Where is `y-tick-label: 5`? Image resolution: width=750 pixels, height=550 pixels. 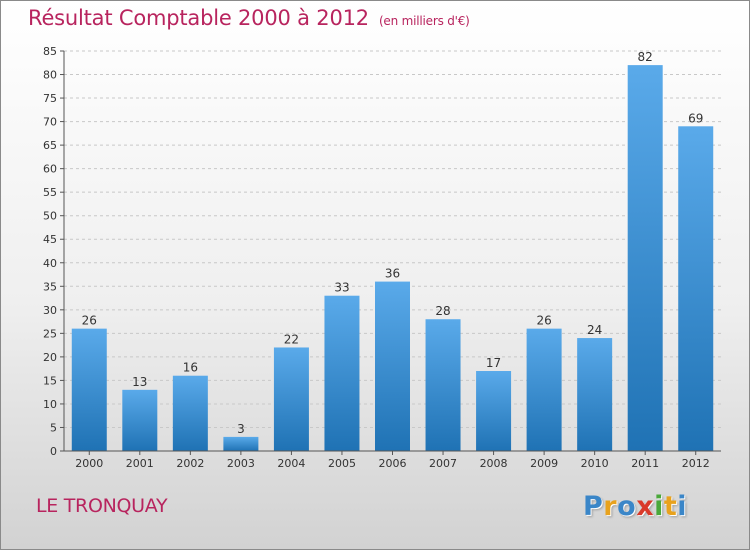 y-tick-label: 5 is located at coordinates (53, 427).